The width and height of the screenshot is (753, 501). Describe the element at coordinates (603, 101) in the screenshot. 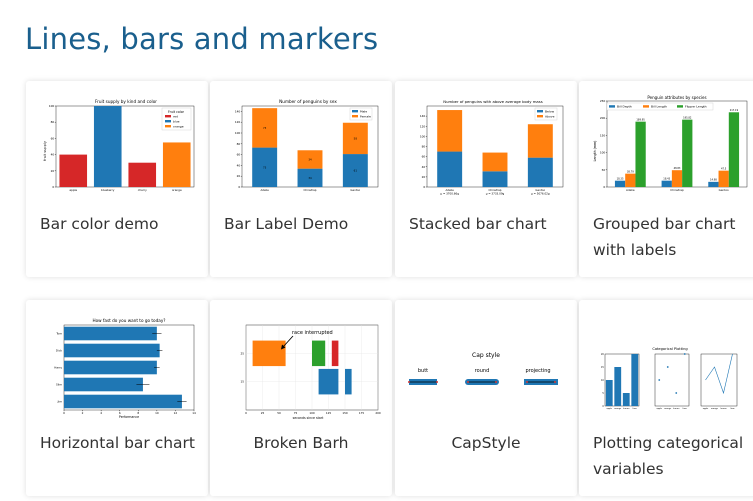

I see `y-tick-label: 250` at that location.